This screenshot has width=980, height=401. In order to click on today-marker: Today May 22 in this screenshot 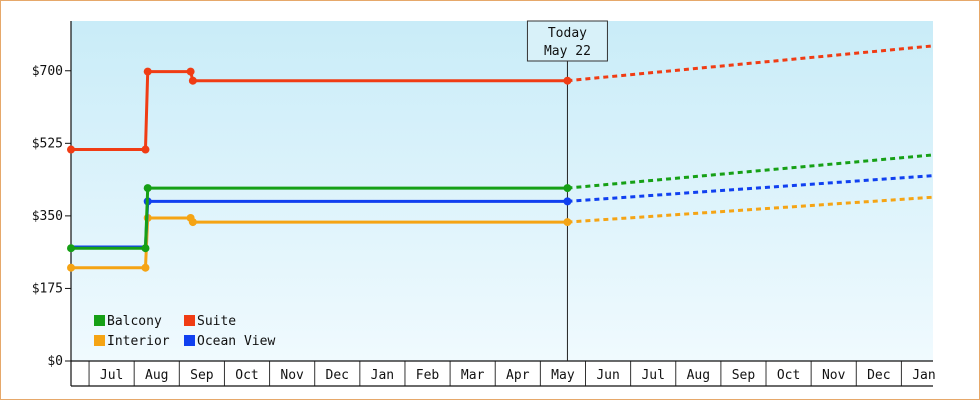, I will do `click(567, 190)`.